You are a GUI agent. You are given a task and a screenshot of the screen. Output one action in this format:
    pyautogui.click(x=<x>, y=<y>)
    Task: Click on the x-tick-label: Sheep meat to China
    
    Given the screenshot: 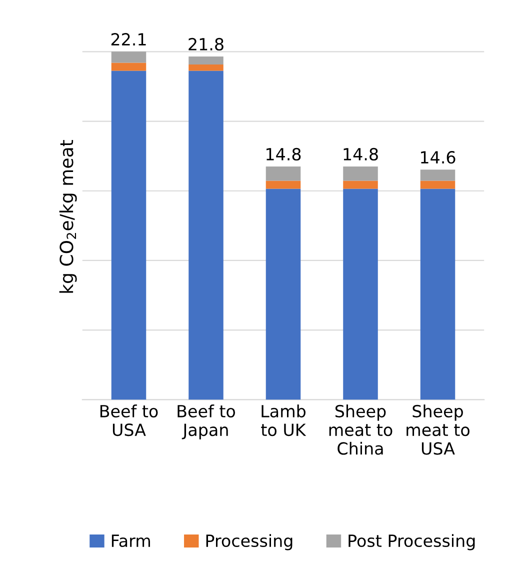 What is the action you would take?
    pyautogui.click(x=360, y=429)
    